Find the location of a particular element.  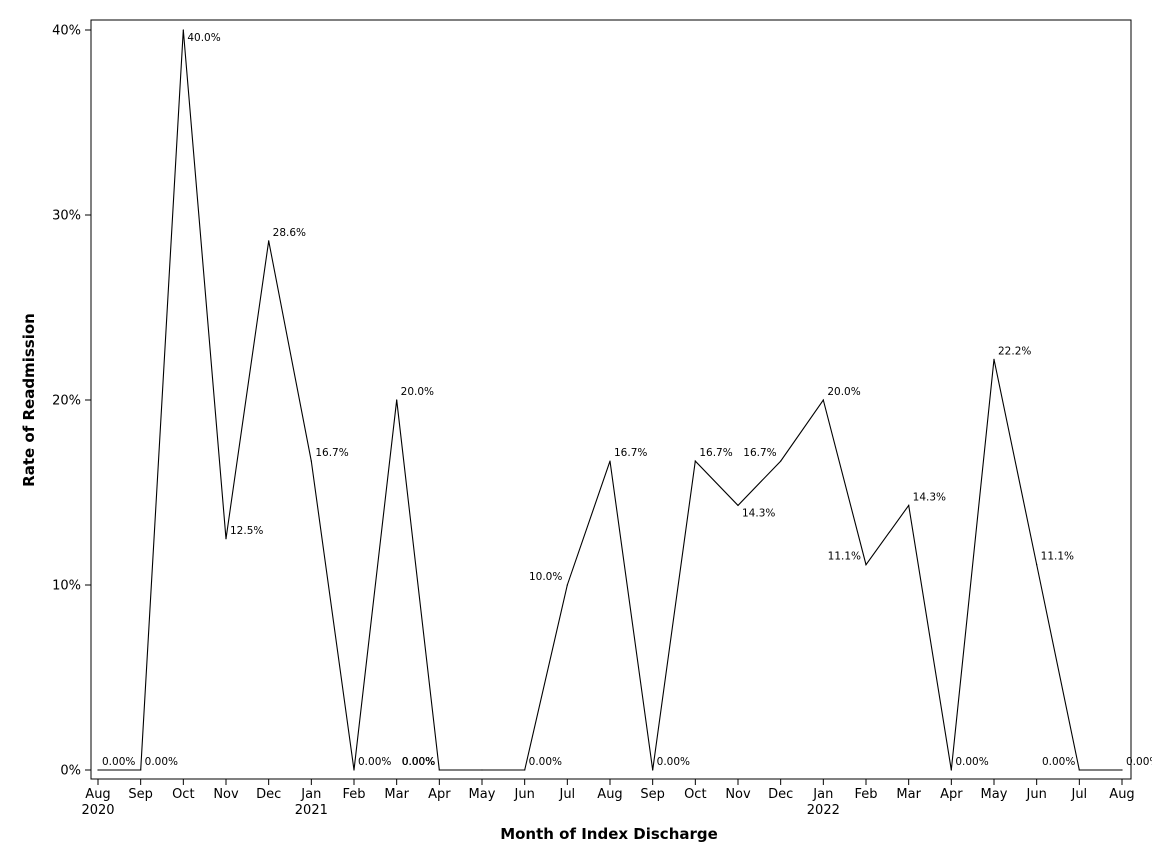

data-label: 22.2% is located at coordinates (1014, 351).